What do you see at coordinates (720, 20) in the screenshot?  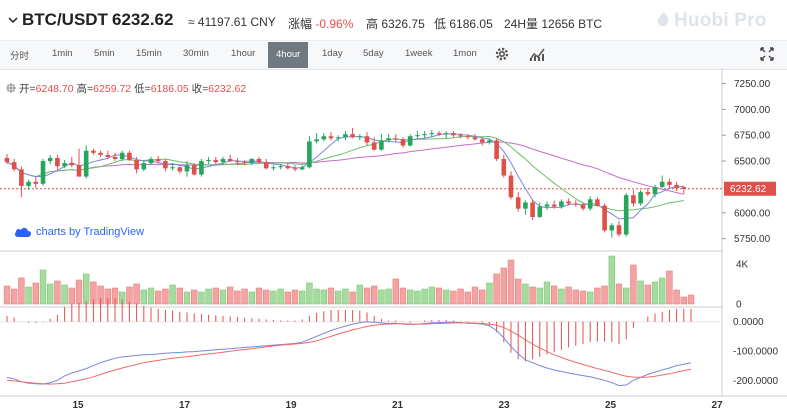 I see `logo-text: Huobi Pro` at bounding box center [720, 20].